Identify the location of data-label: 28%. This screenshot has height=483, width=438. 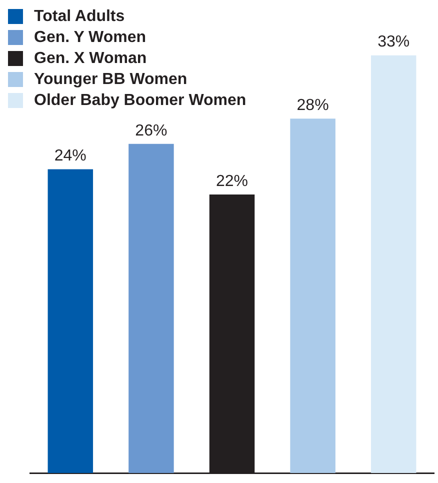
(312, 105).